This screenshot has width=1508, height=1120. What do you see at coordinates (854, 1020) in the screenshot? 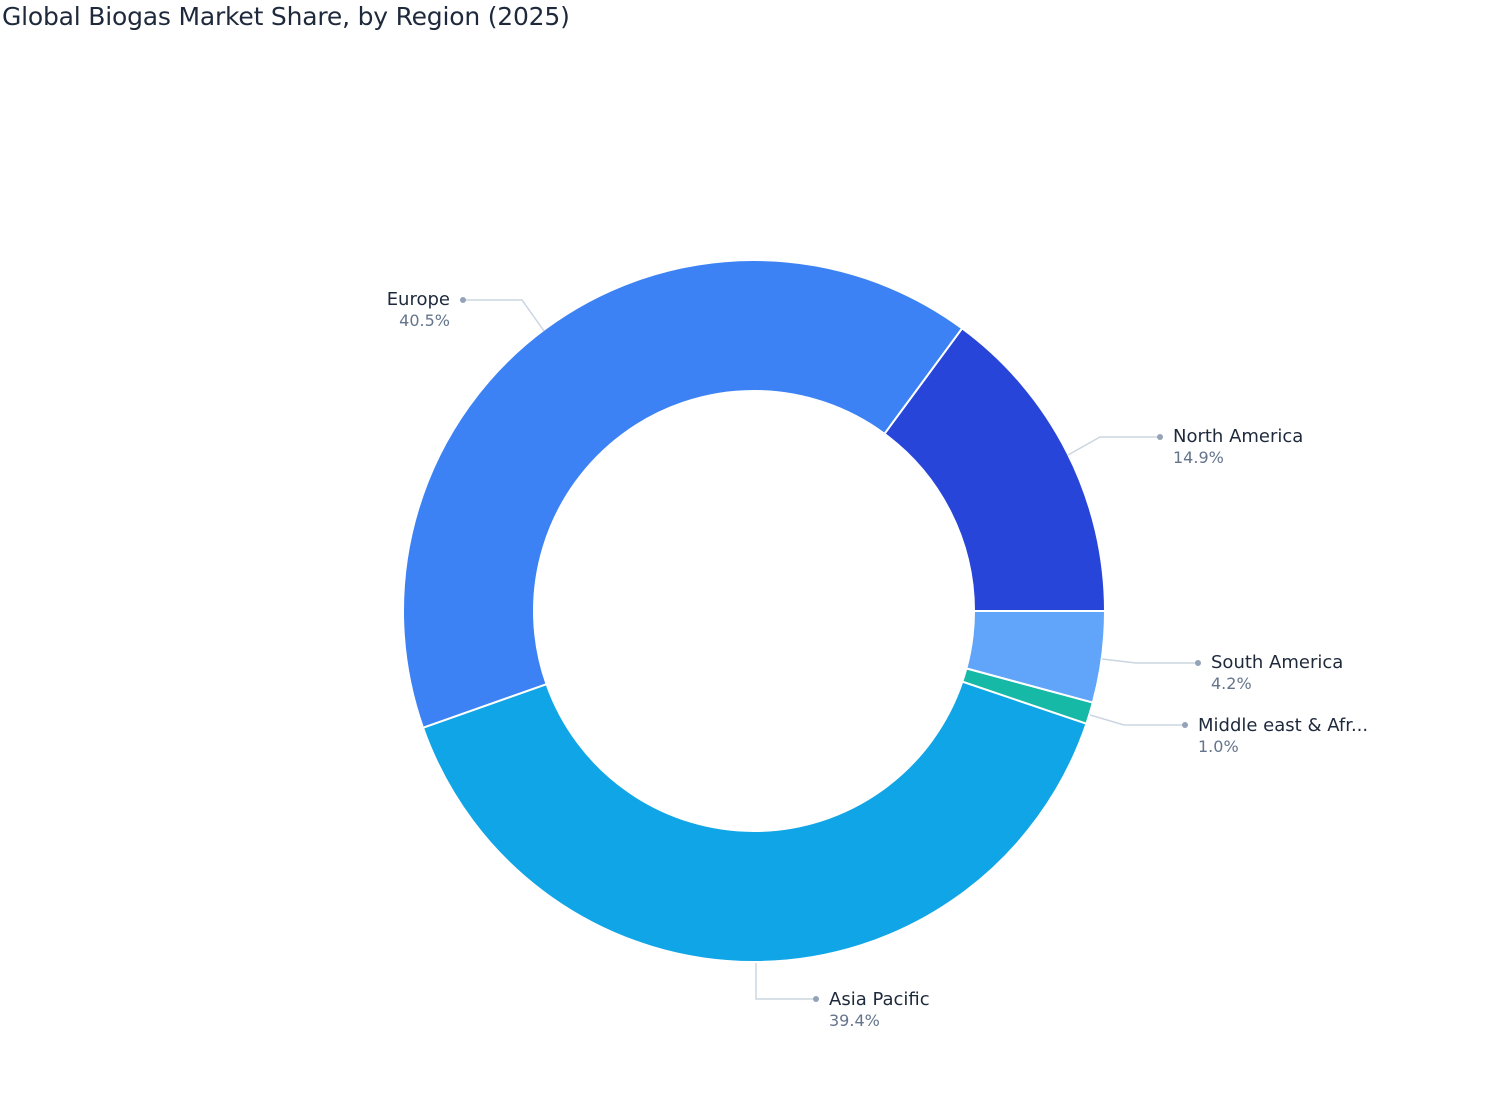
I see `label-asia-pacific-value: 39.4%` at bounding box center [854, 1020].